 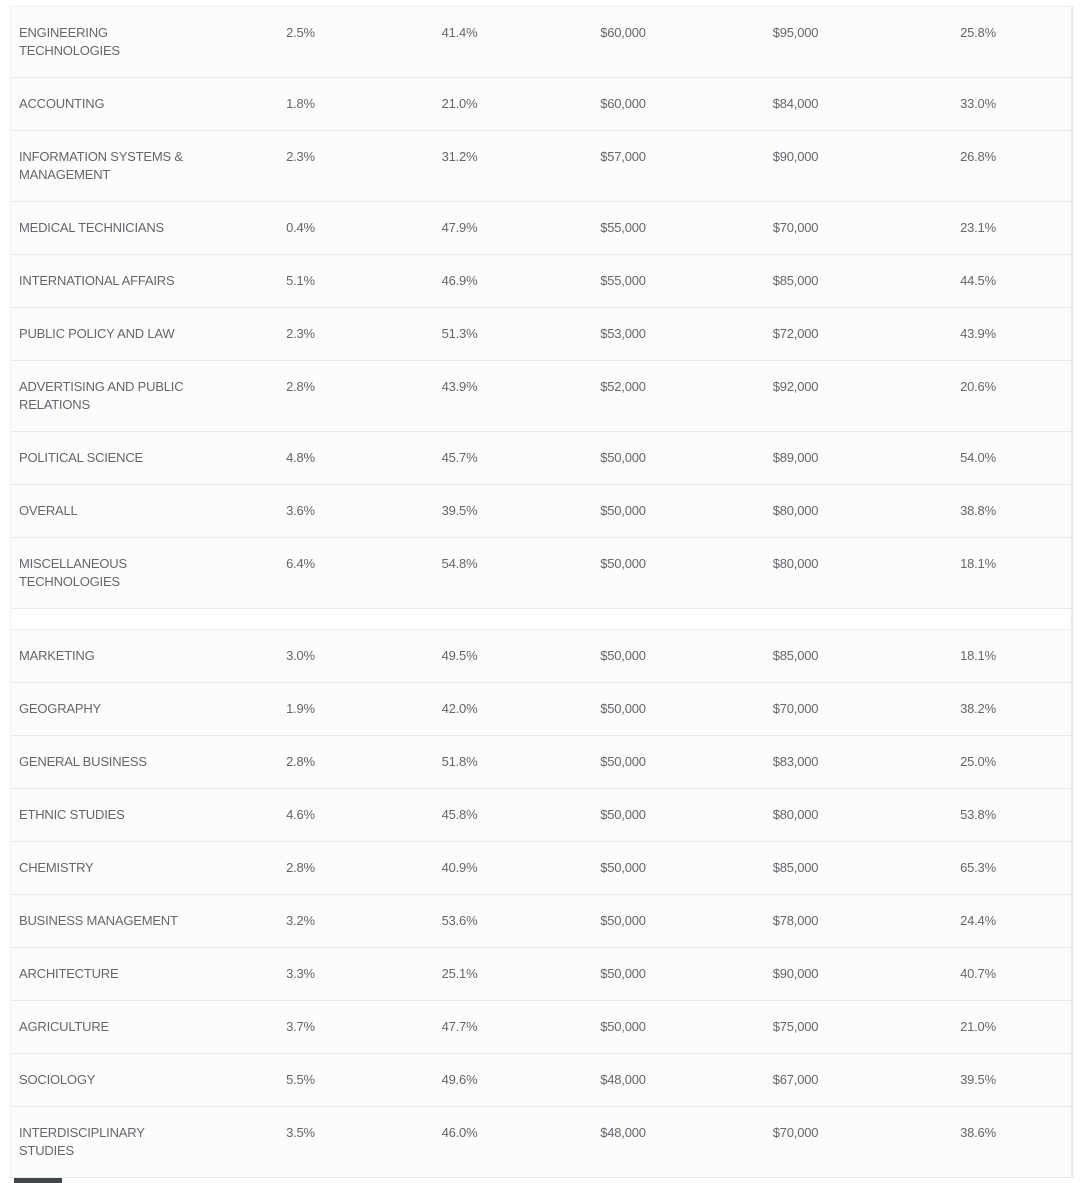 I want to click on row-label: POLITICAL SCIENCE, so click(x=81, y=457).